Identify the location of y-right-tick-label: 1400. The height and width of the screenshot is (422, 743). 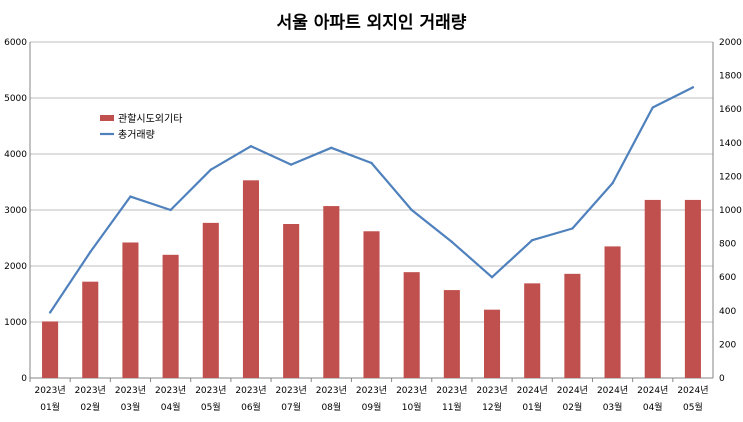
(730, 144).